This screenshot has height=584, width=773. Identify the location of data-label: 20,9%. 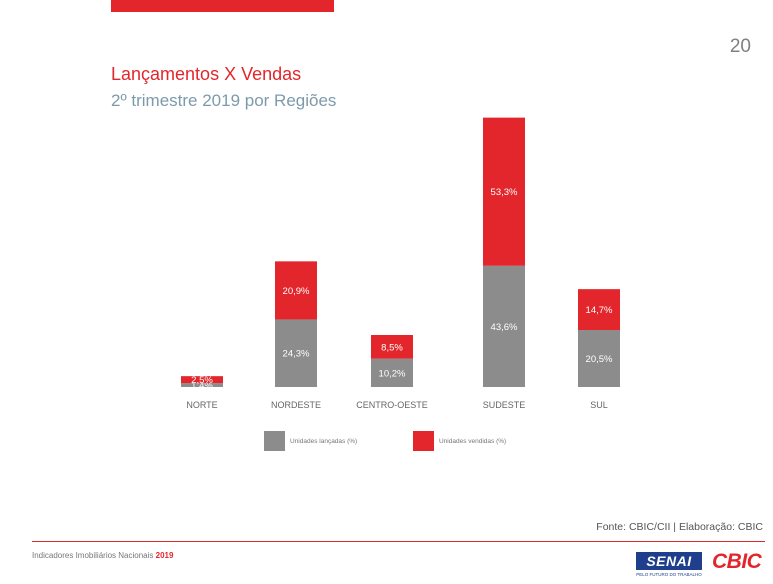
(296, 291).